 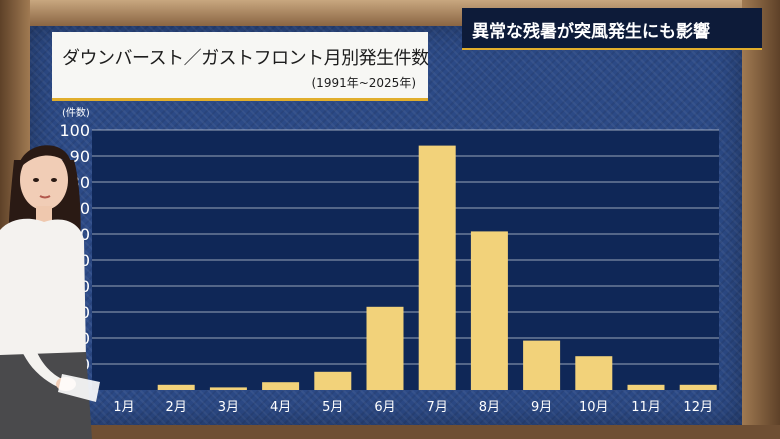 I want to click on x-tick-label: 9月, so click(x=541, y=407).